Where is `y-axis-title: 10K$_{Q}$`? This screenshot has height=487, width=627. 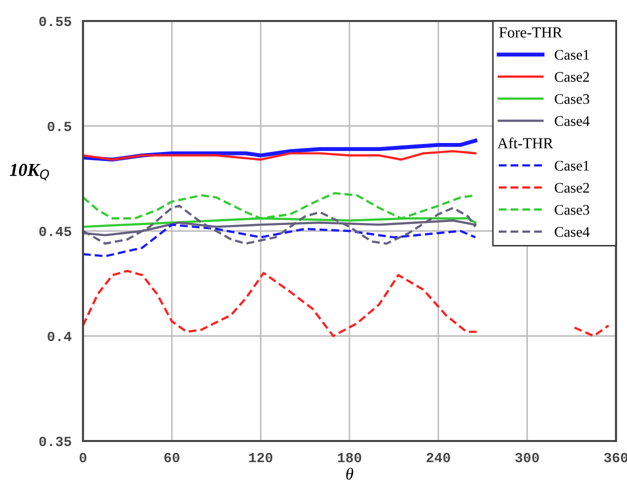 y-axis-title: 10K$_{Q}$ is located at coordinates (30, 172).